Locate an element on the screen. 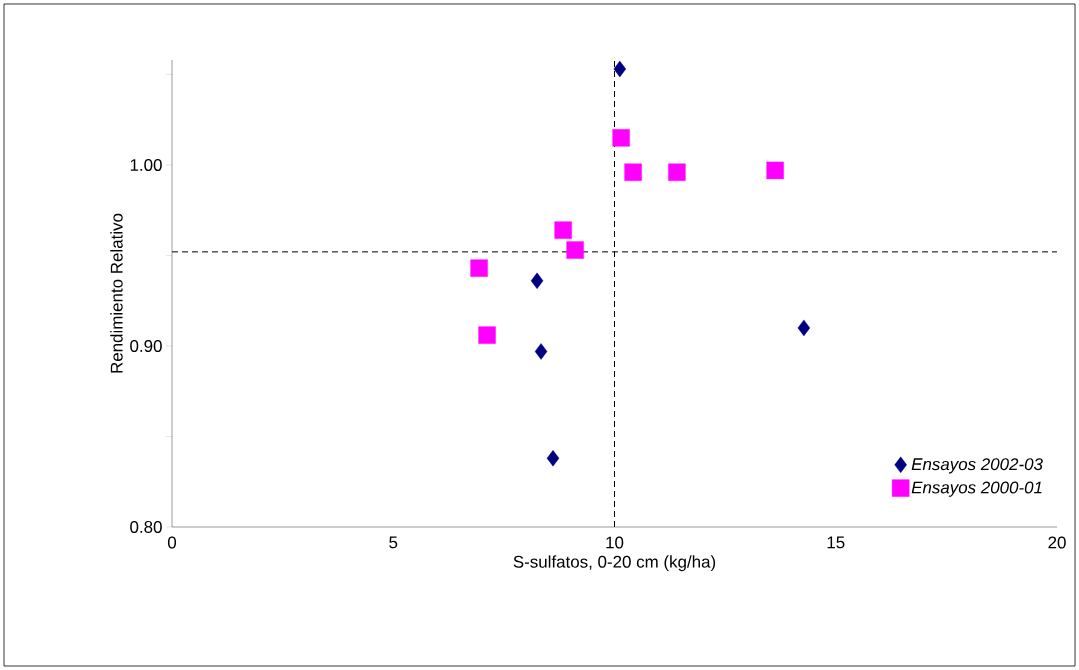 Image resolution: width=1079 pixels, height=670 pixels. legend-label: Ensayos 2002-03 is located at coordinates (977, 466).